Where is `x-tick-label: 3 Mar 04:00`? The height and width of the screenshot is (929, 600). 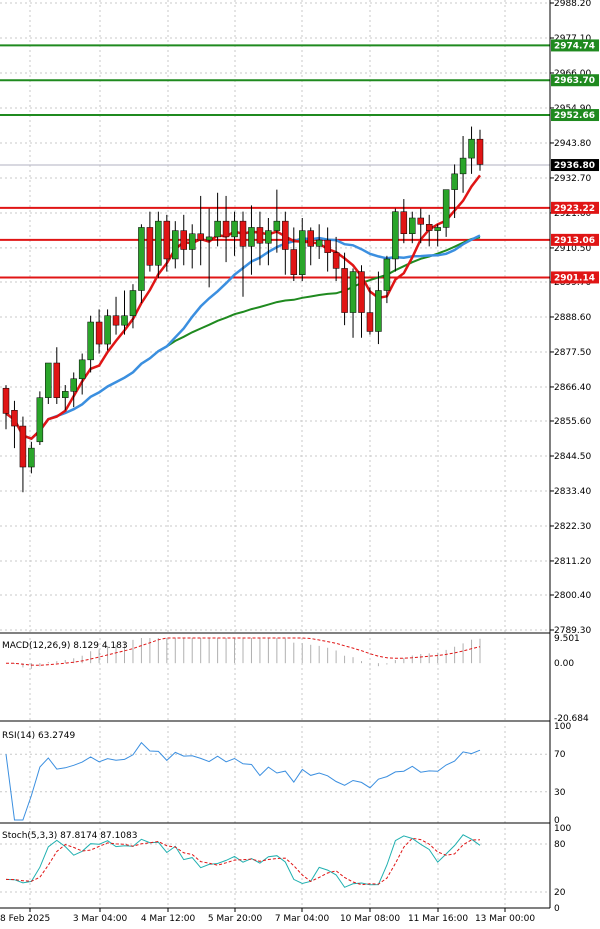
x-tick-label: 3 Mar 04:00 is located at coordinates (100, 919).